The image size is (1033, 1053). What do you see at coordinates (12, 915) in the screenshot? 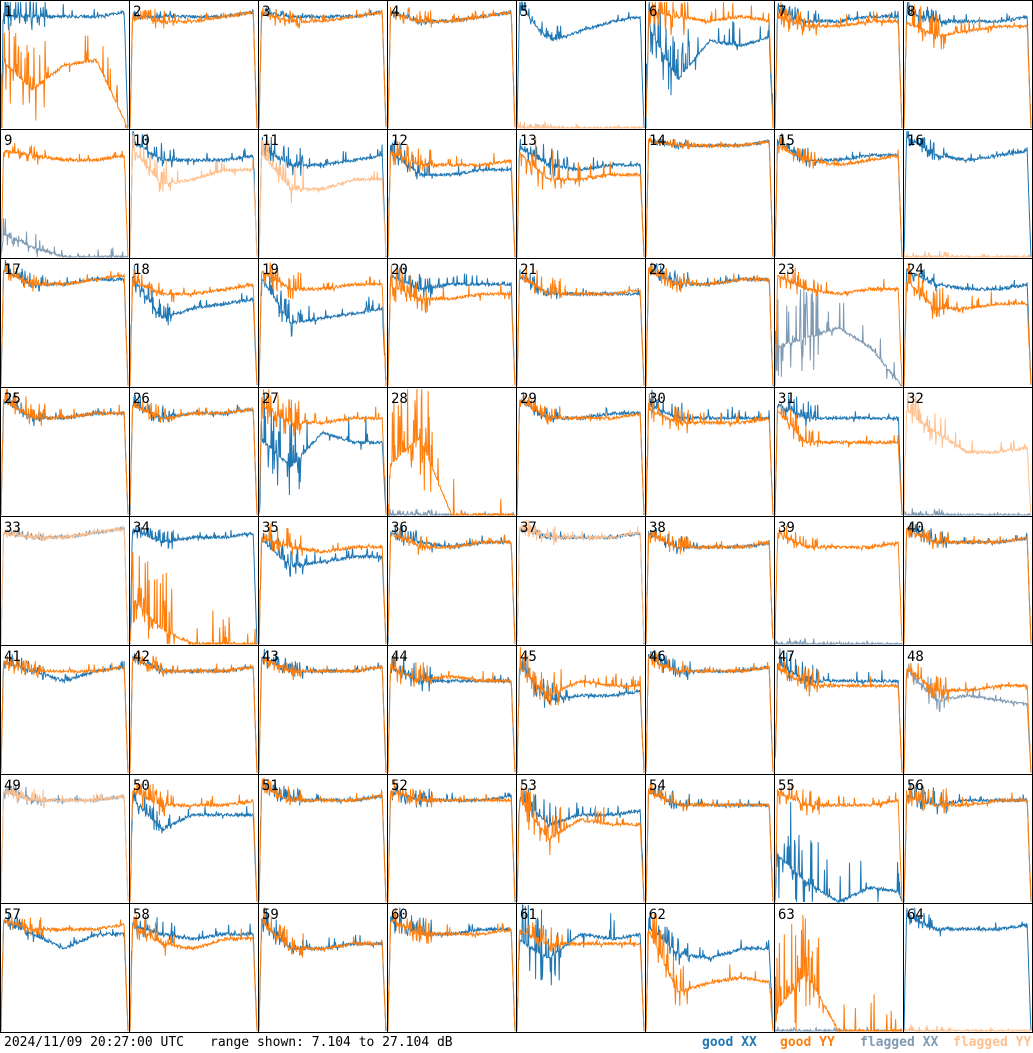
I see `panel-label: 57` at bounding box center [12, 915].